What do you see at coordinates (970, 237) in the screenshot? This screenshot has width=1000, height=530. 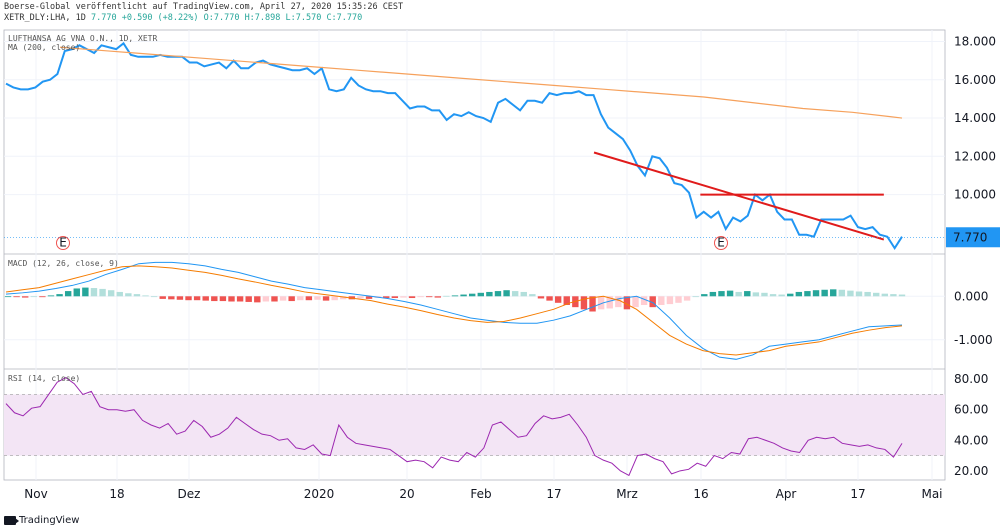 I see `last-price-tag-label: 7.770` at bounding box center [970, 237].